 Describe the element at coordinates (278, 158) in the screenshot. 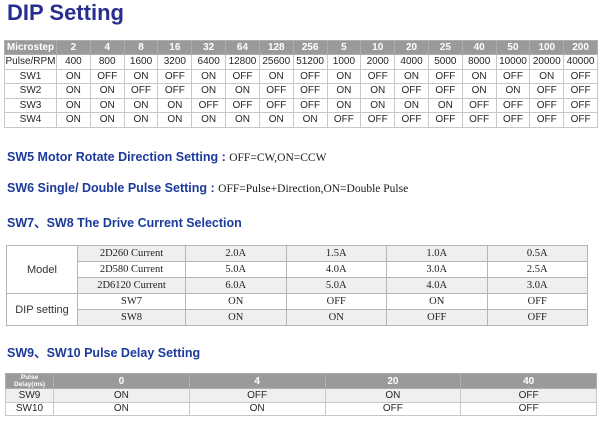

I see `sw5-note-value: OFF=CW,ON=CCW` at that location.